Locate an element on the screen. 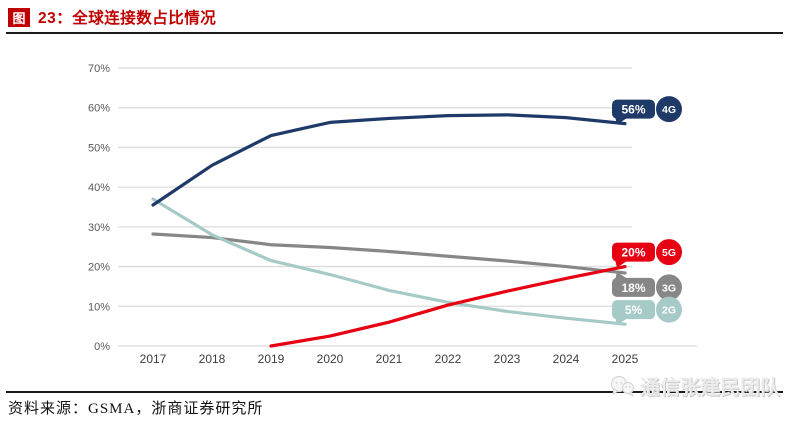  callout-value: 18% is located at coordinates (633, 288).